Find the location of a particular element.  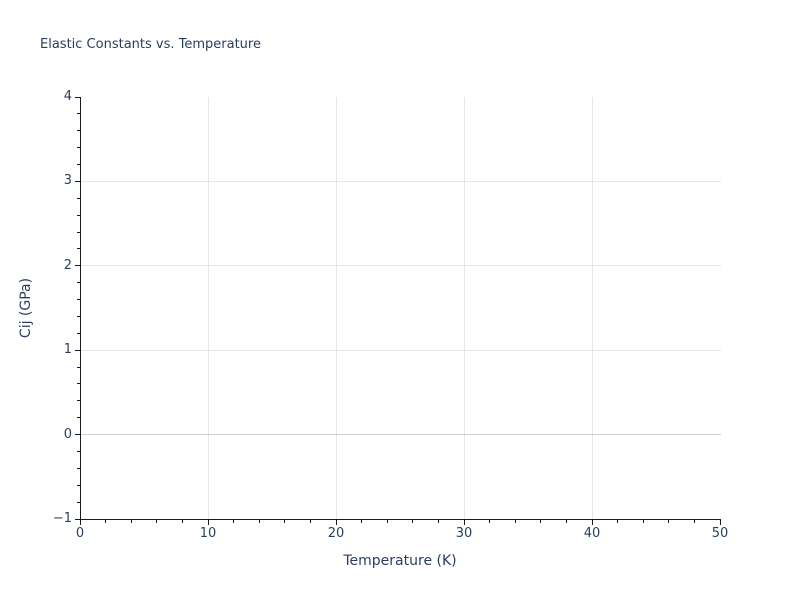

y-tick-label: 2 is located at coordinates (67, 265).